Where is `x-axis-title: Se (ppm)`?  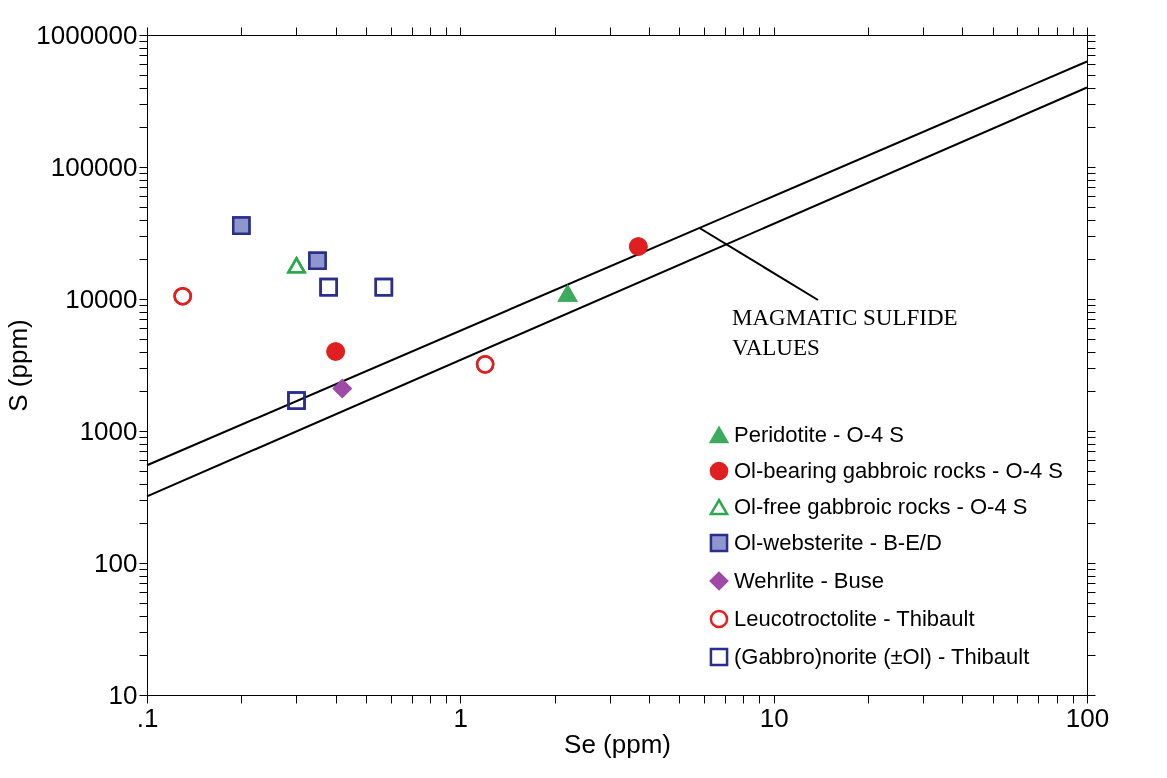 x-axis-title: Se (ppm) is located at coordinates (617, 743).